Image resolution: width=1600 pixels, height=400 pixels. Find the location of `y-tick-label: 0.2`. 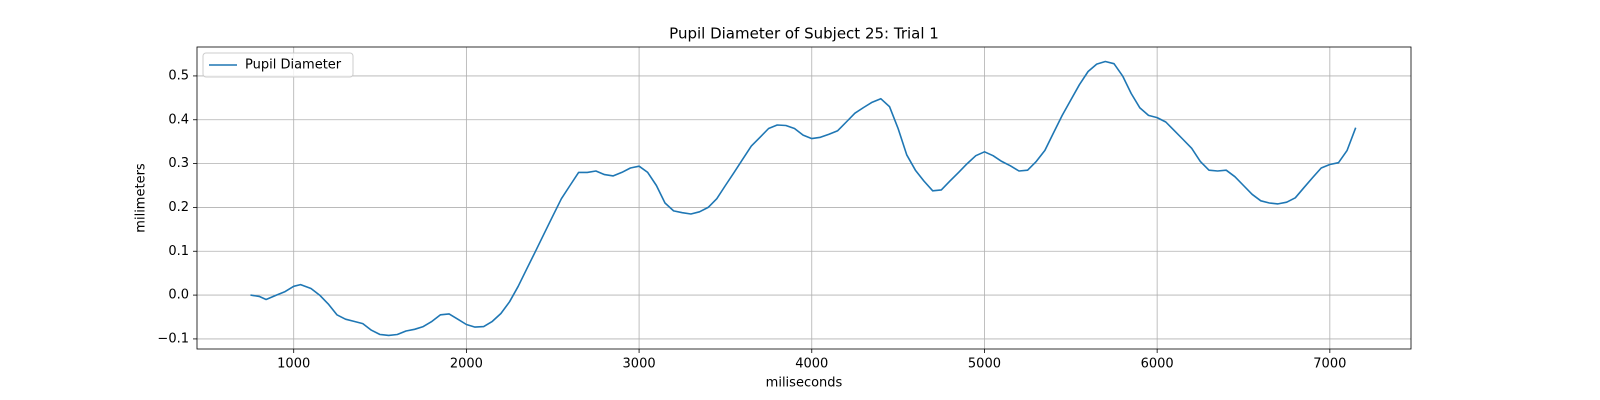

y-tick-label: 0.2 is located at coordinates (178, 207).